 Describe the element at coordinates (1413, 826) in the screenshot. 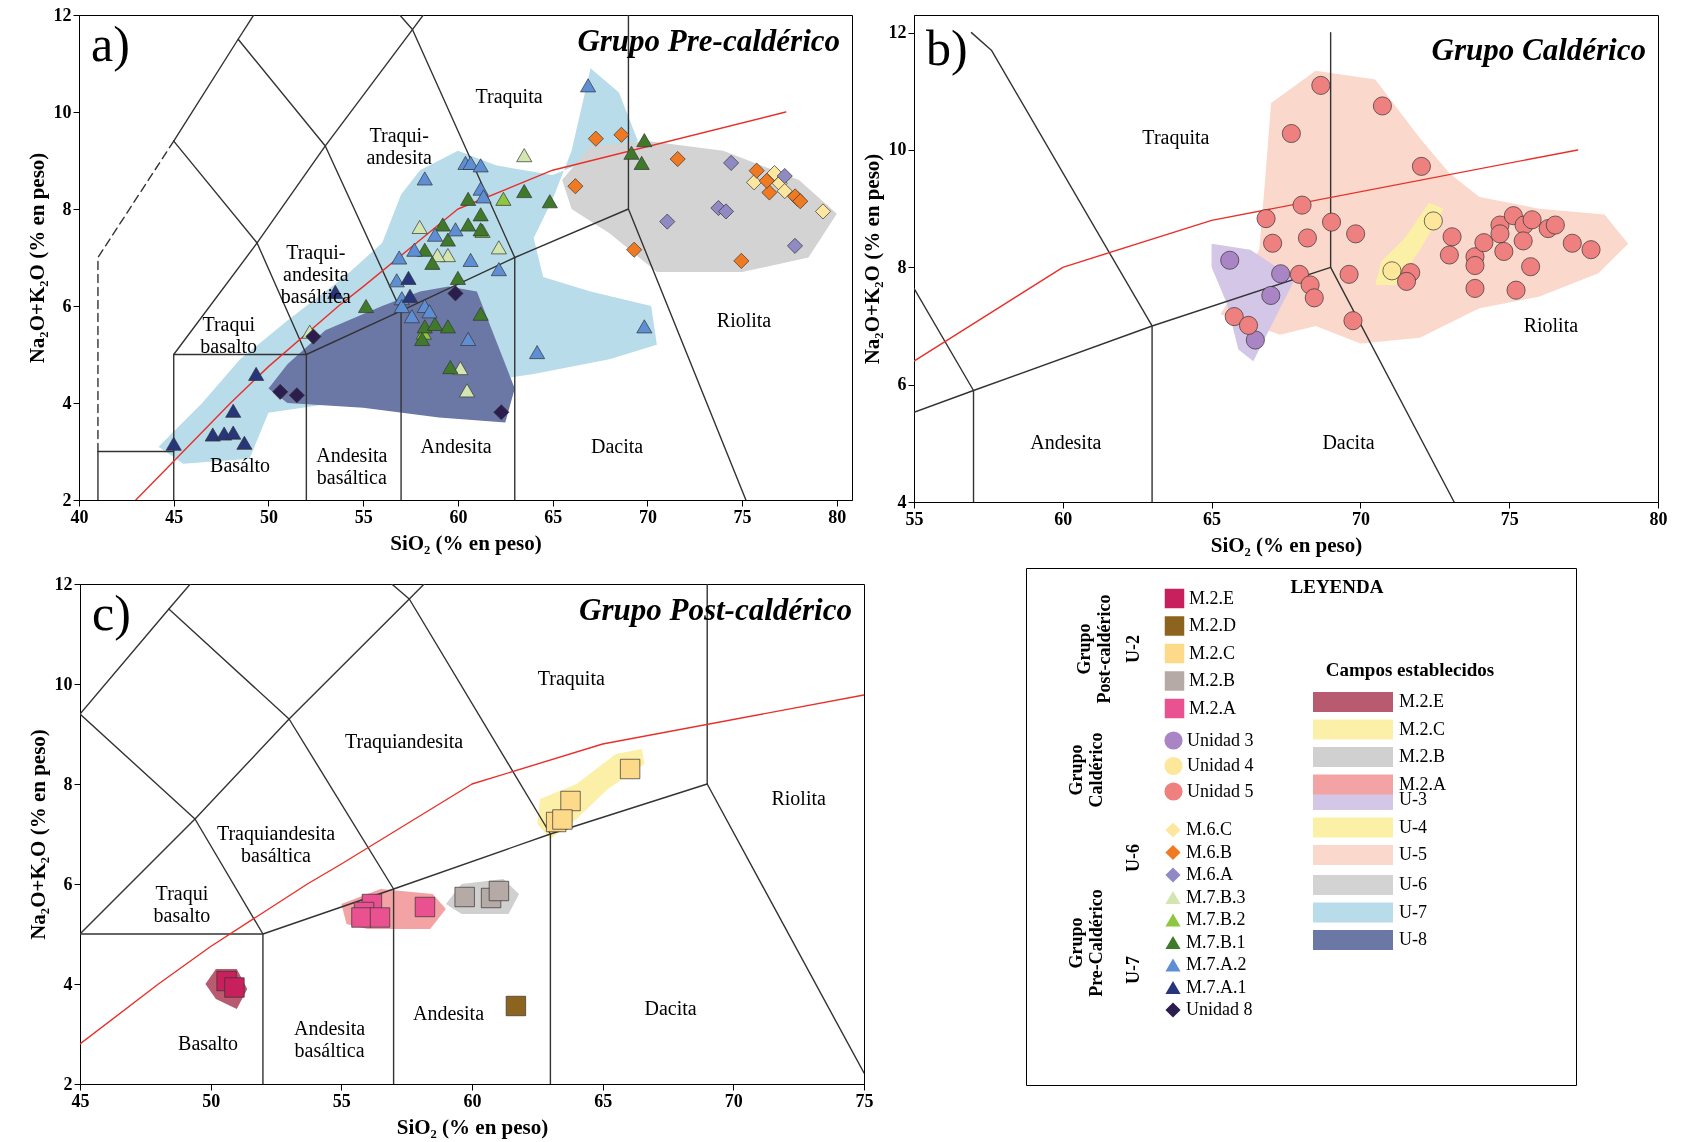

I see `legend-label: U-4` at that location.